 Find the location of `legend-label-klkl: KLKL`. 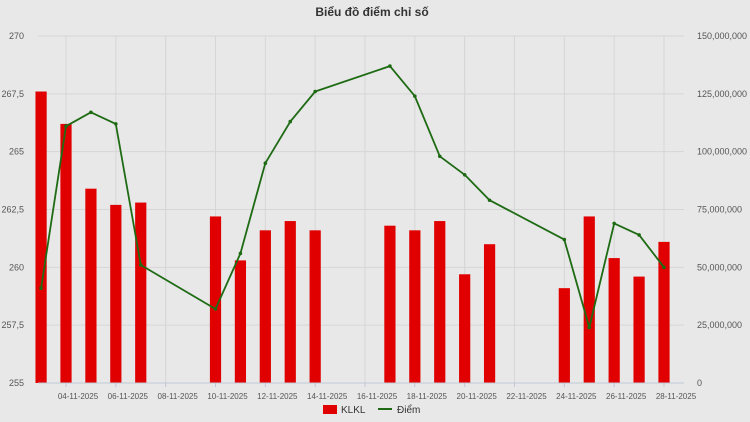

legend-label-klkl: KLKL is located at coordinates (353, 410).